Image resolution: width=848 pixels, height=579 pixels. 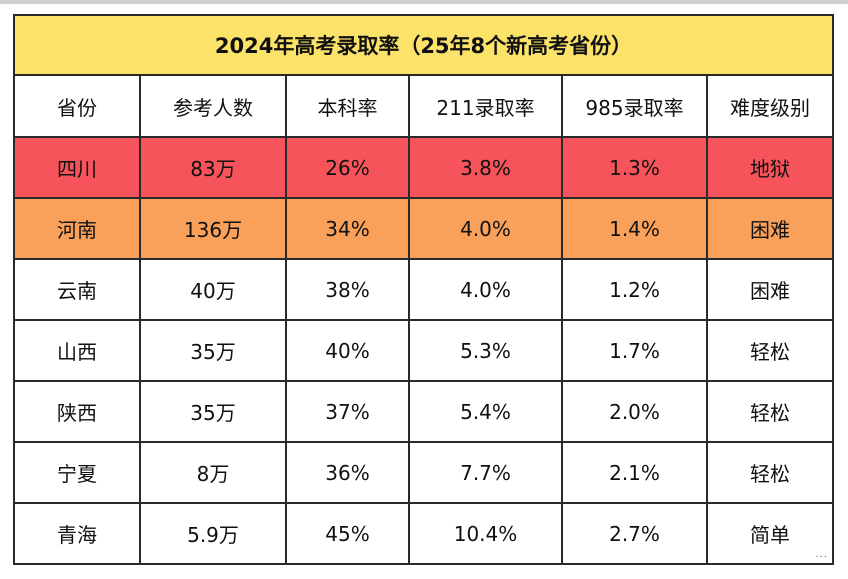 What do you see at coordinates (770, 167) in the screenshot?
I see `cell-difficulty: 地狱` at bounding box center [770, 167].